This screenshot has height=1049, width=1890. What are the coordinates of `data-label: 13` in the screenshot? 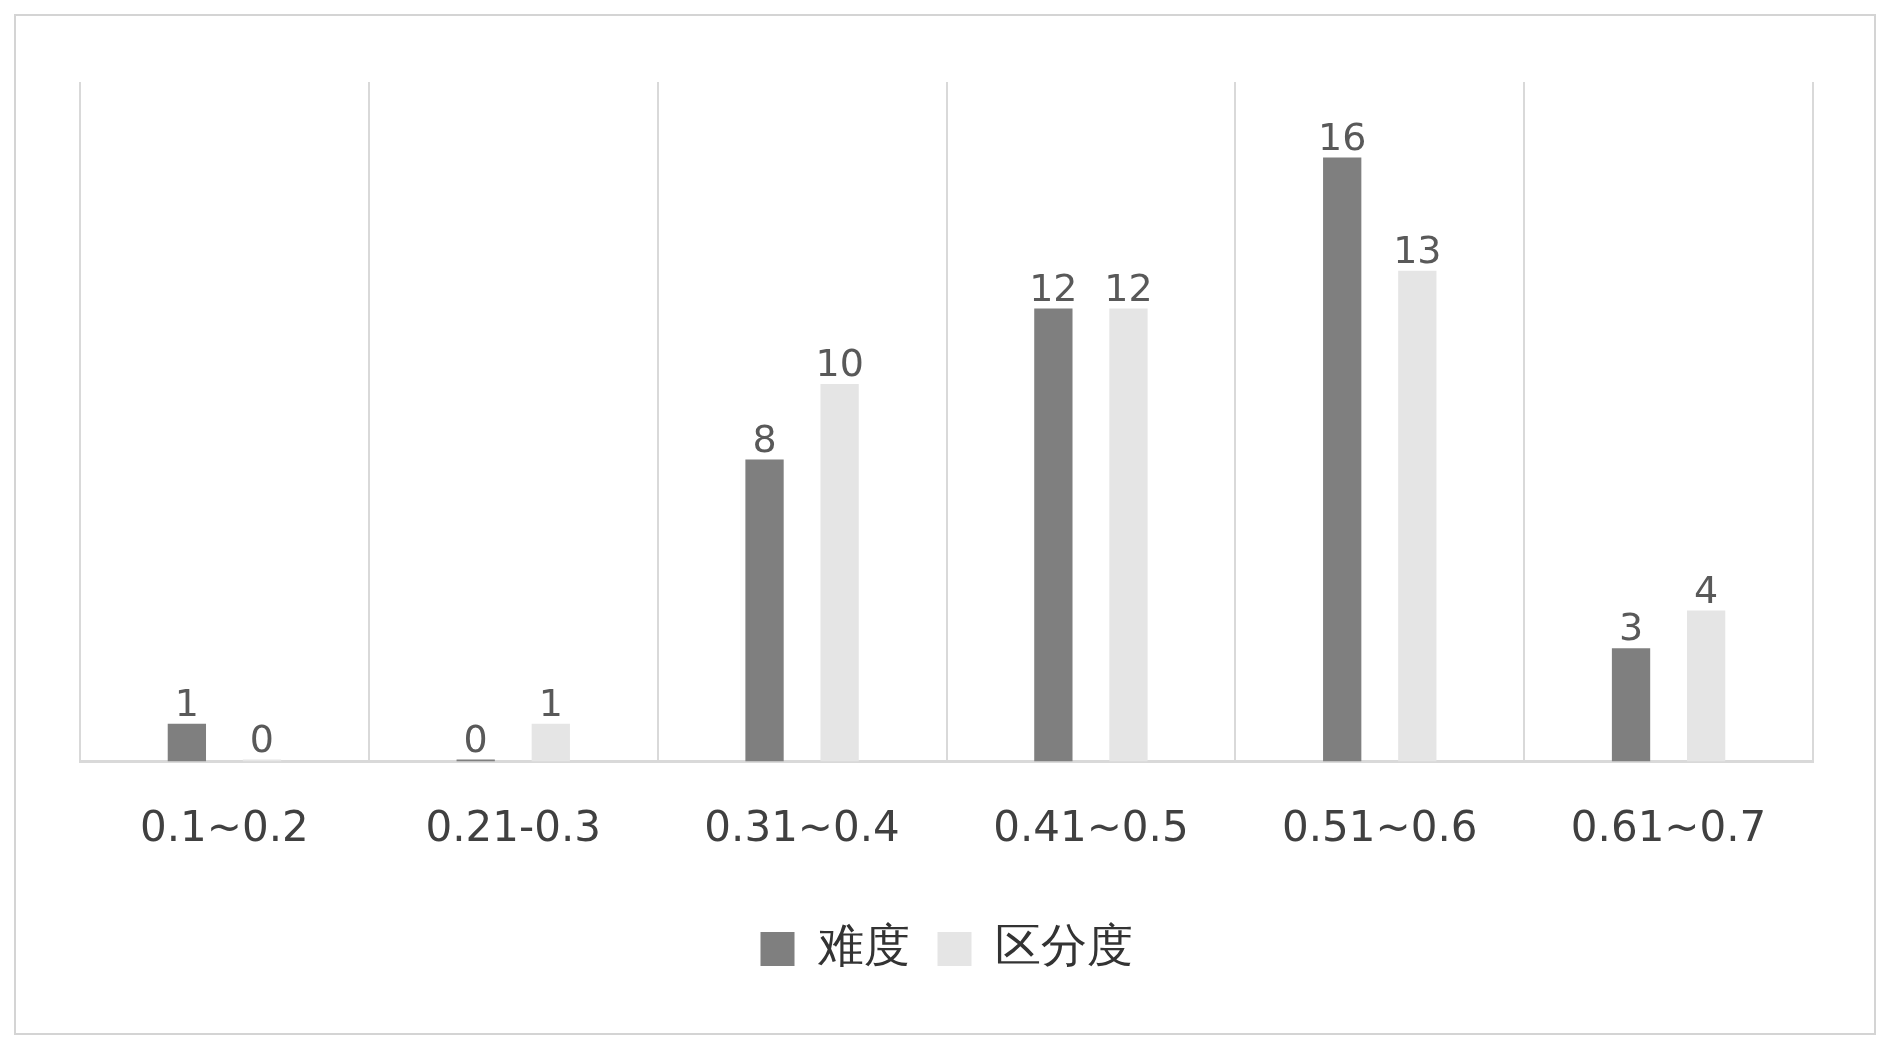 It's located at (1417, 249).